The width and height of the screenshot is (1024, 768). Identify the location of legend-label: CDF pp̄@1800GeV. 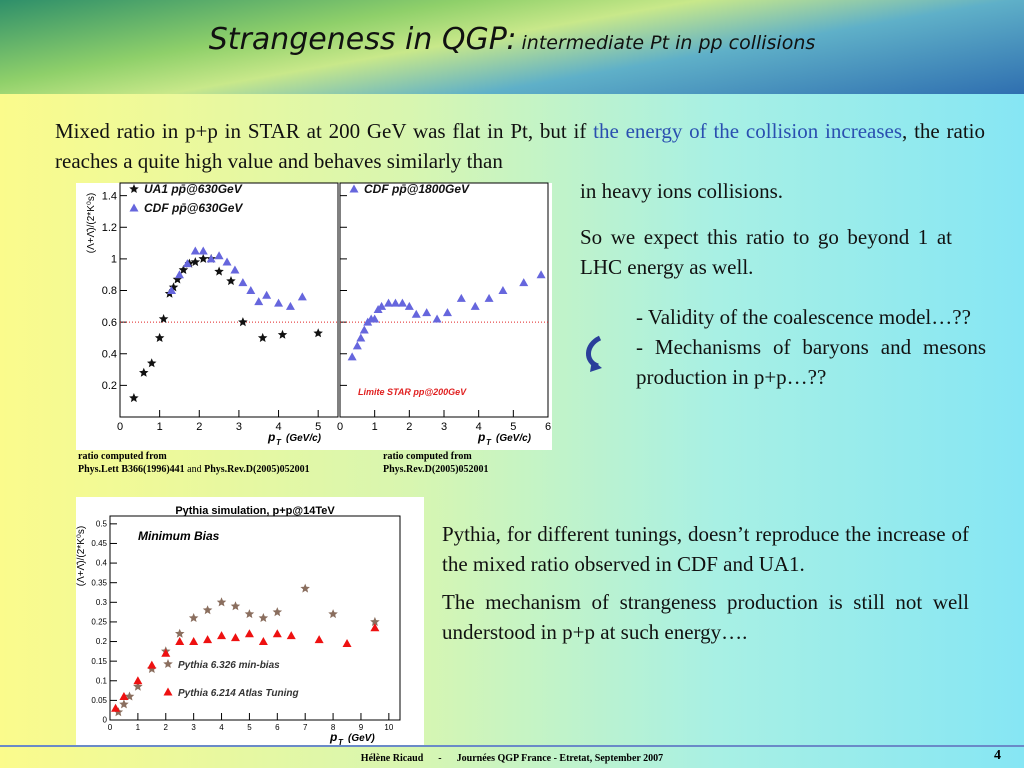
(417, 189).